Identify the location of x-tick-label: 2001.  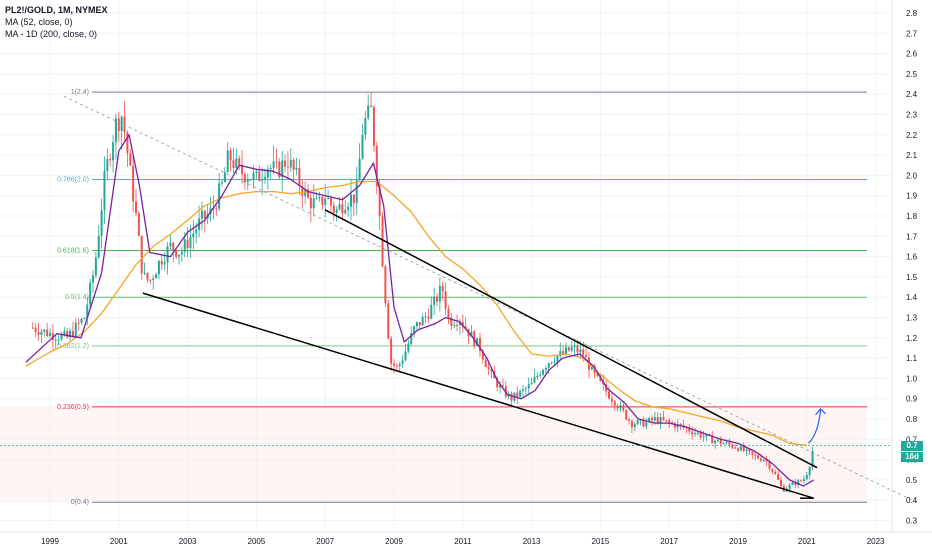
(119, 541).